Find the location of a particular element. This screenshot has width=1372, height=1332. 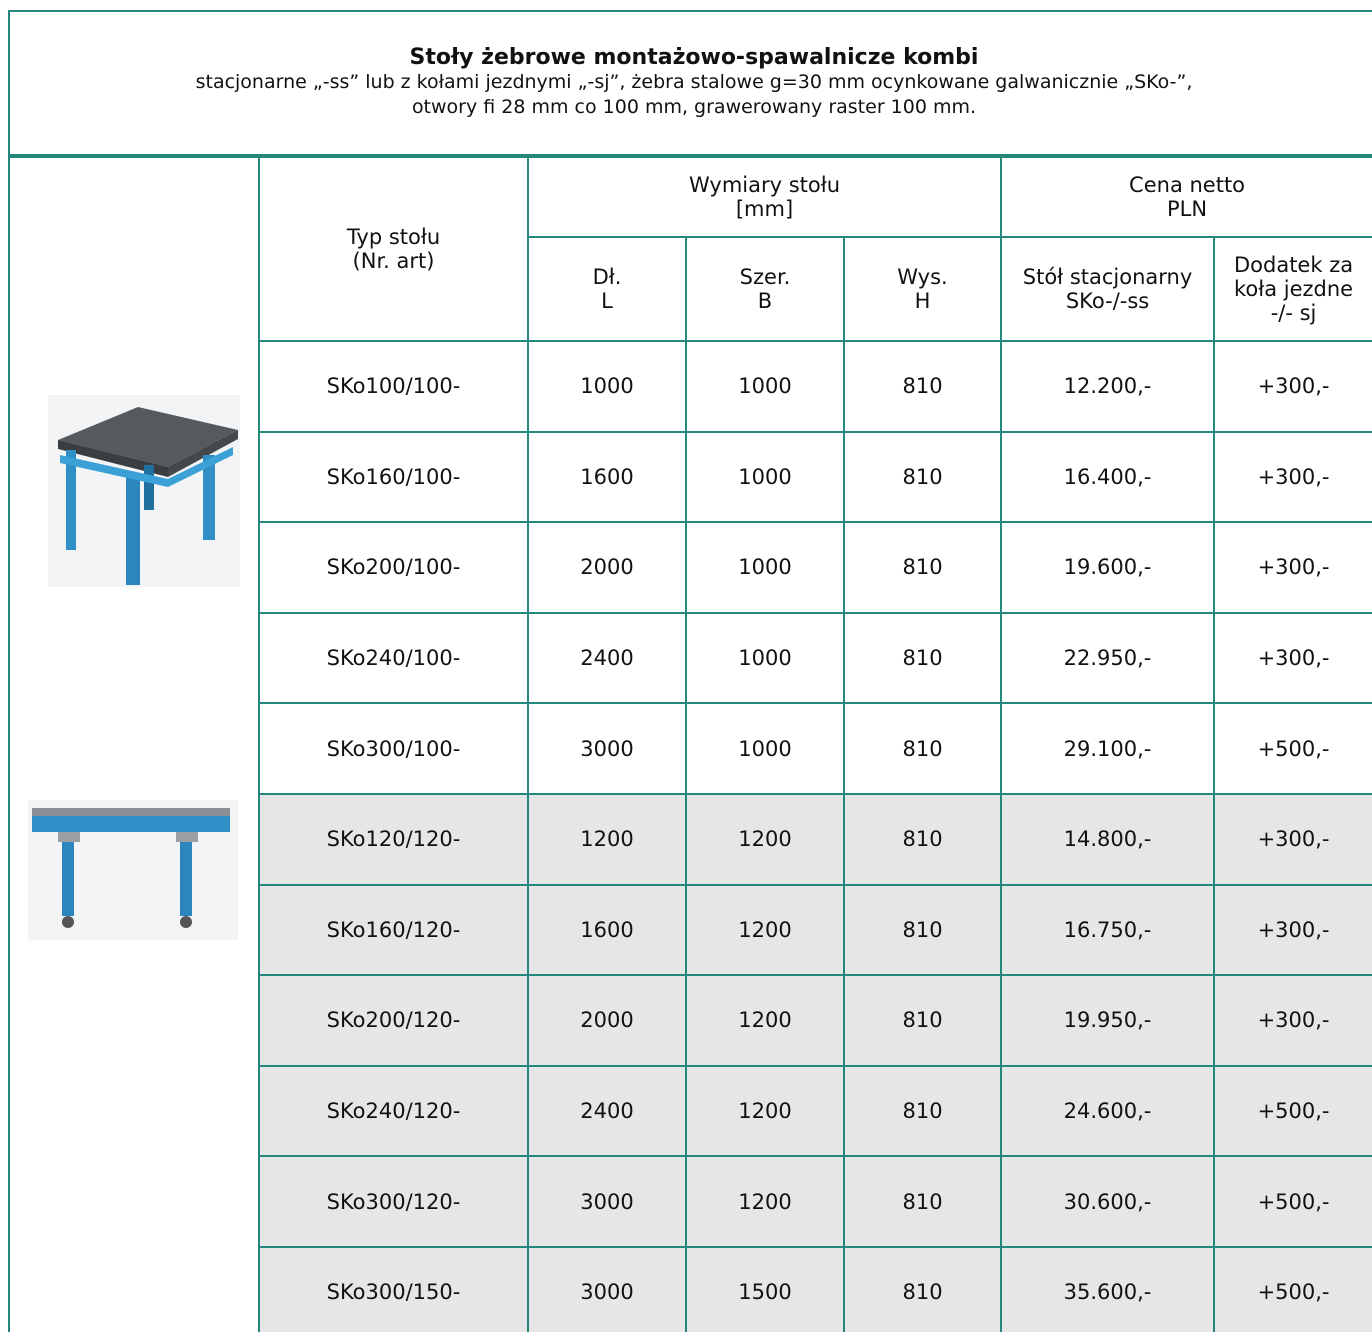

type-cell: SKo300/120- is located at coordinates (393, 1201).